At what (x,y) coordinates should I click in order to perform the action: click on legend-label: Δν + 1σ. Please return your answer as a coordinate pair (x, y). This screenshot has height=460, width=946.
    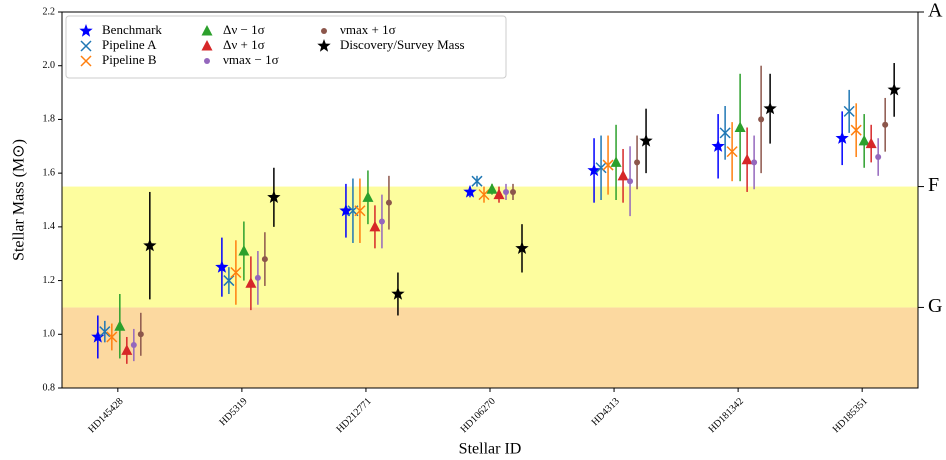
    Looking at the image, I should click on (244, 44).